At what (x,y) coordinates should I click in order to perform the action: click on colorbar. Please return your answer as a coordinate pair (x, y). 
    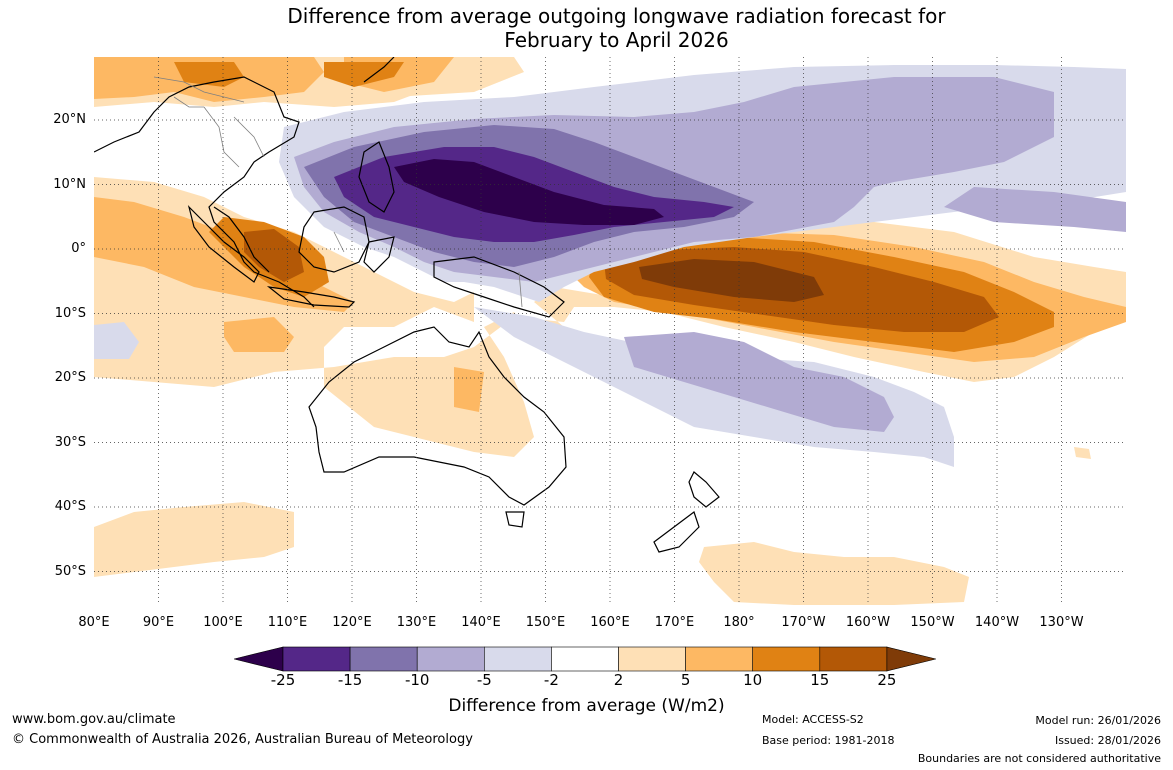
    Looking at the image, I should click on (585, 659).